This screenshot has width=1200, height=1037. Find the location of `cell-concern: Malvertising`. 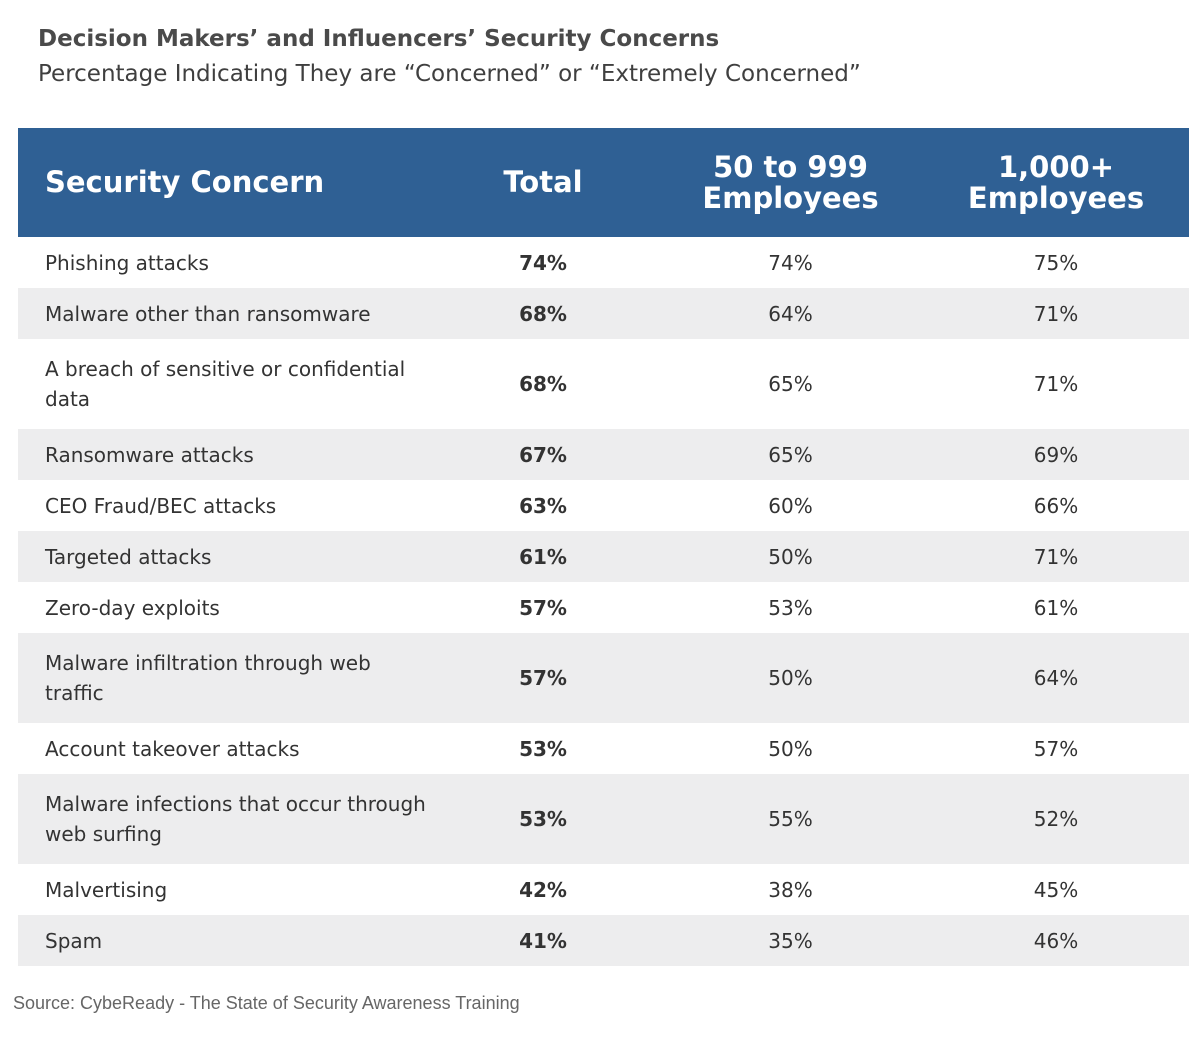

cell-concern: Malvertising is located at coordinates (106, 889).